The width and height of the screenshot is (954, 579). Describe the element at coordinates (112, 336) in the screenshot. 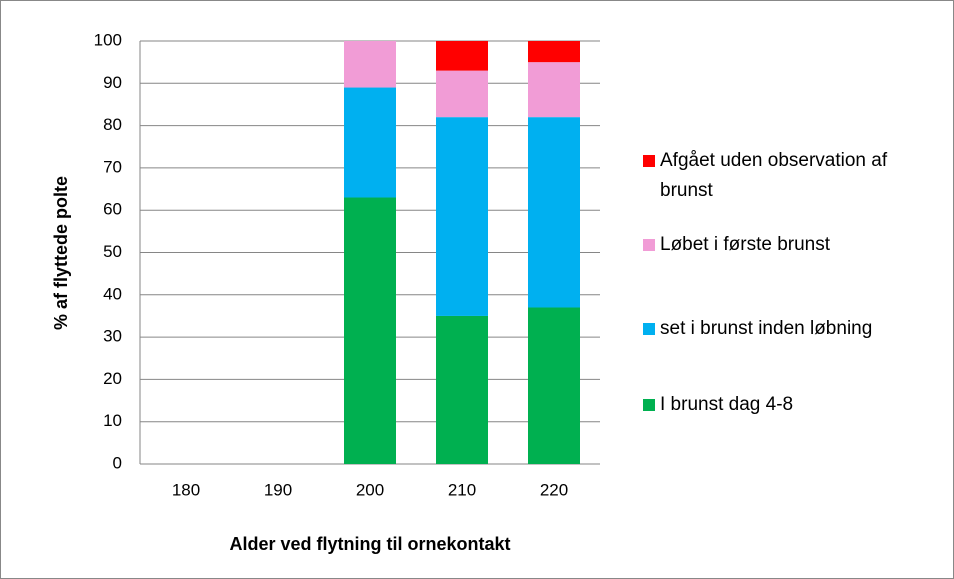

I see `y-tick-label: 30` at that location.